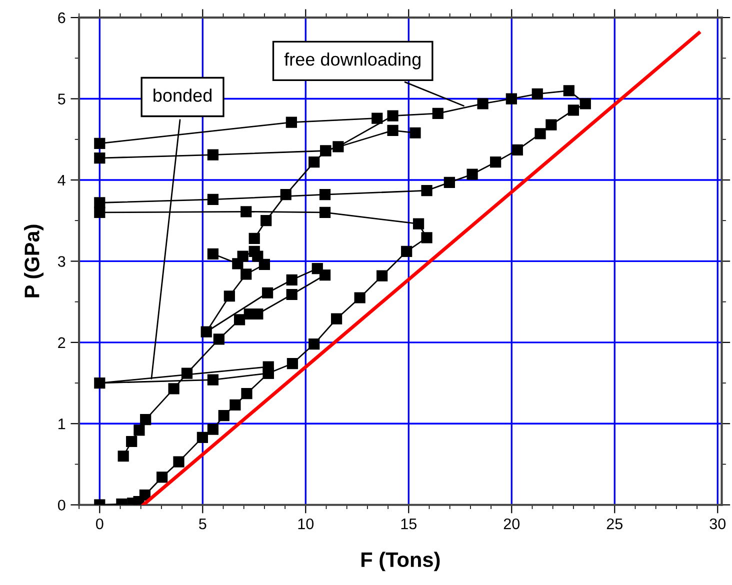 The height and width of the screenshot is (585, 732). I want to click on y-tick-label: 2, so click(62, 342).